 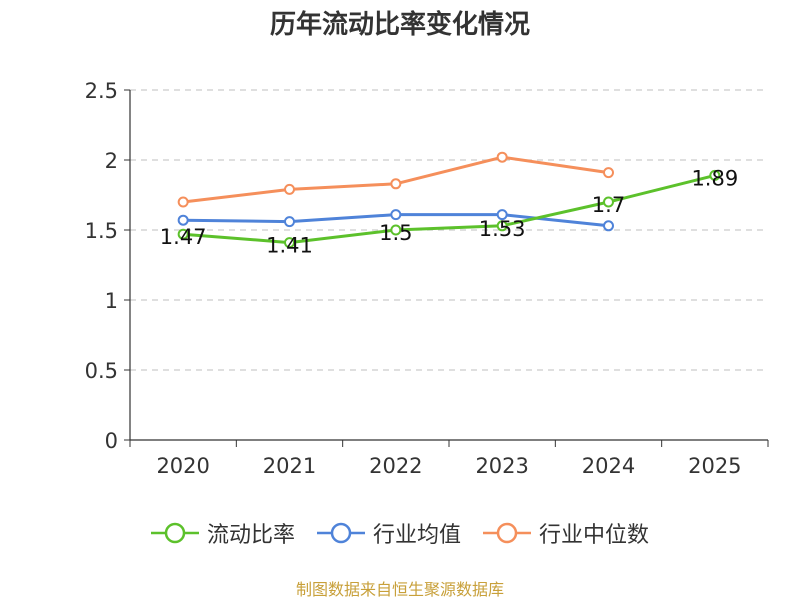 I want to click on x-tick-label: 2025, so click(x=714, y=466).